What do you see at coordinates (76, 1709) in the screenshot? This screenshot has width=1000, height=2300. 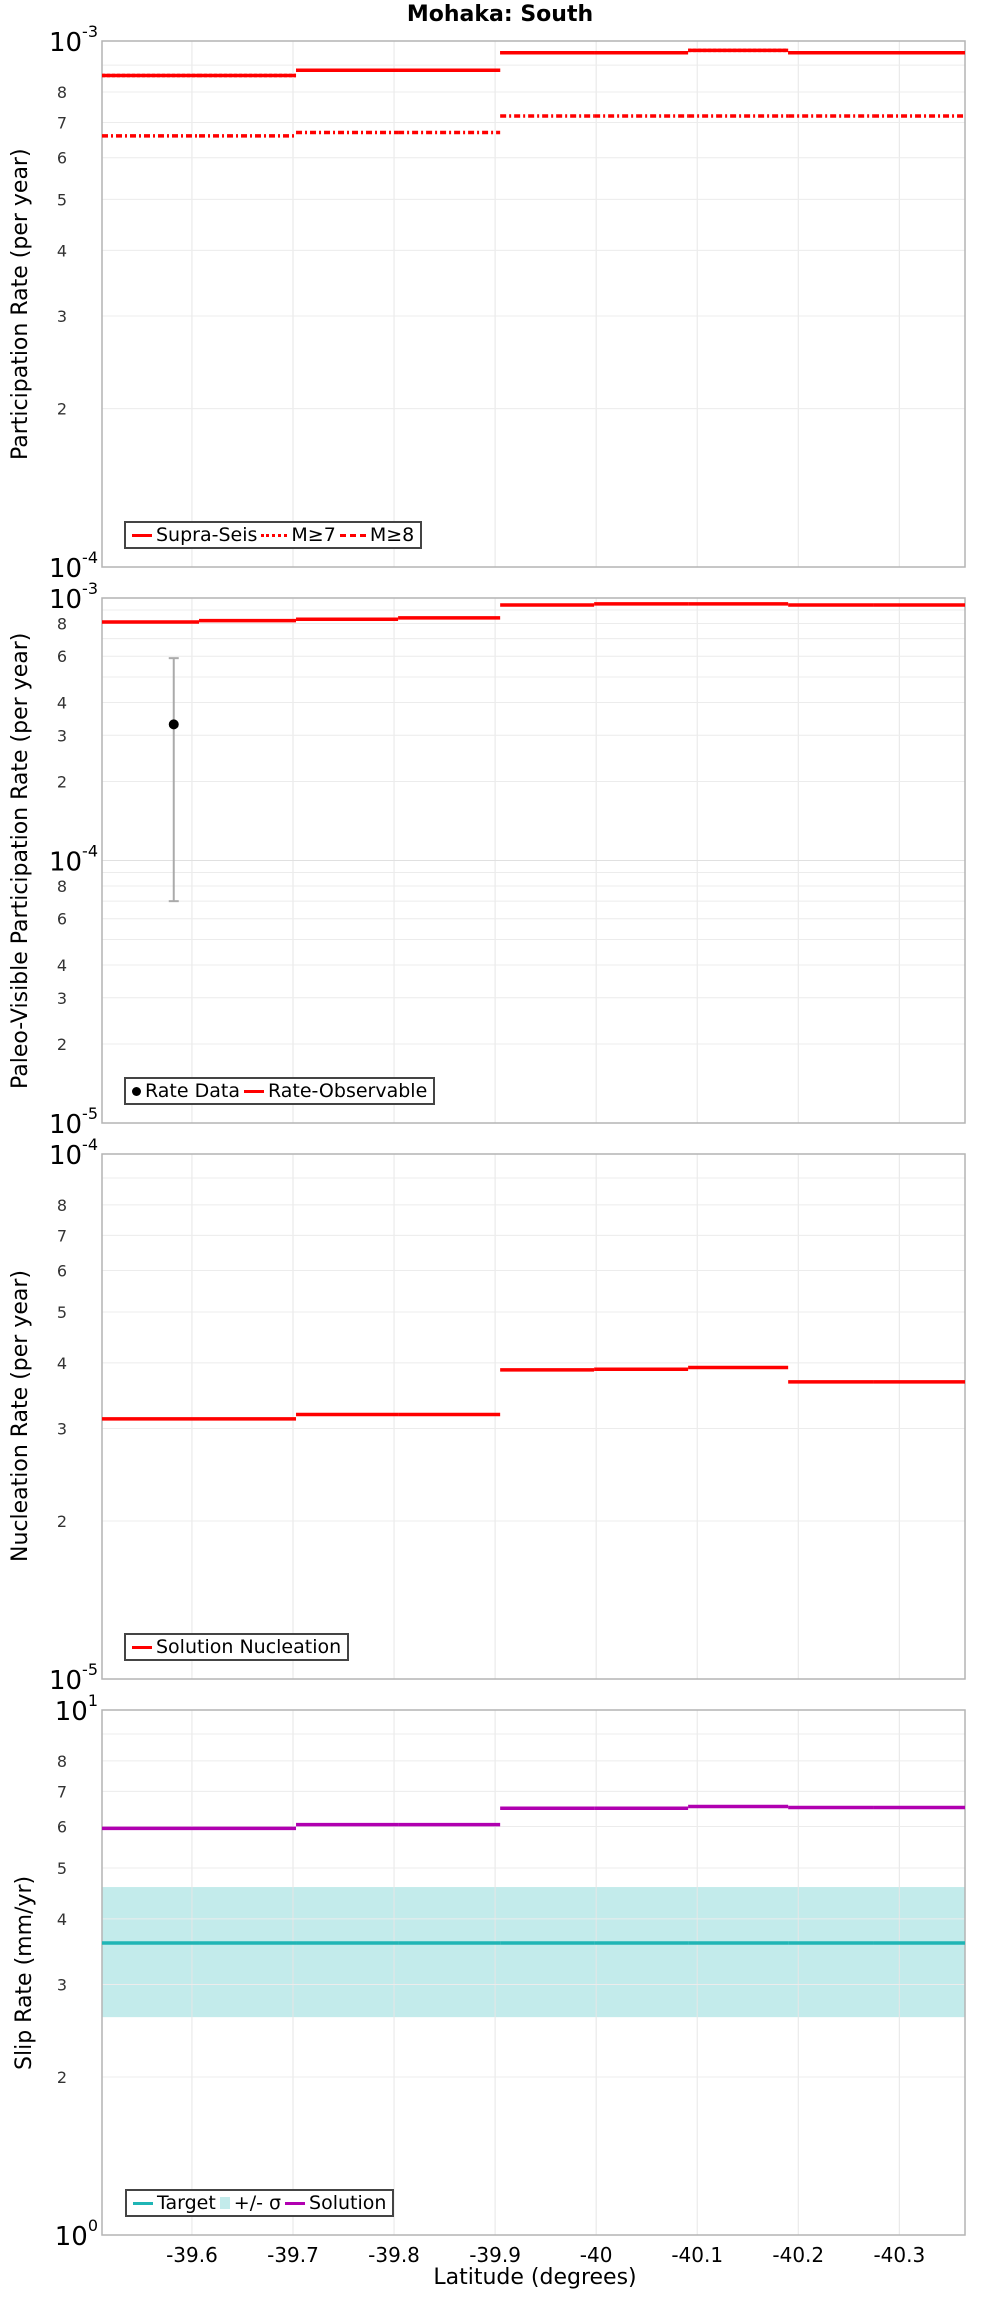 I see `y-decade-label: 101` at bounding box center [76, 1709].